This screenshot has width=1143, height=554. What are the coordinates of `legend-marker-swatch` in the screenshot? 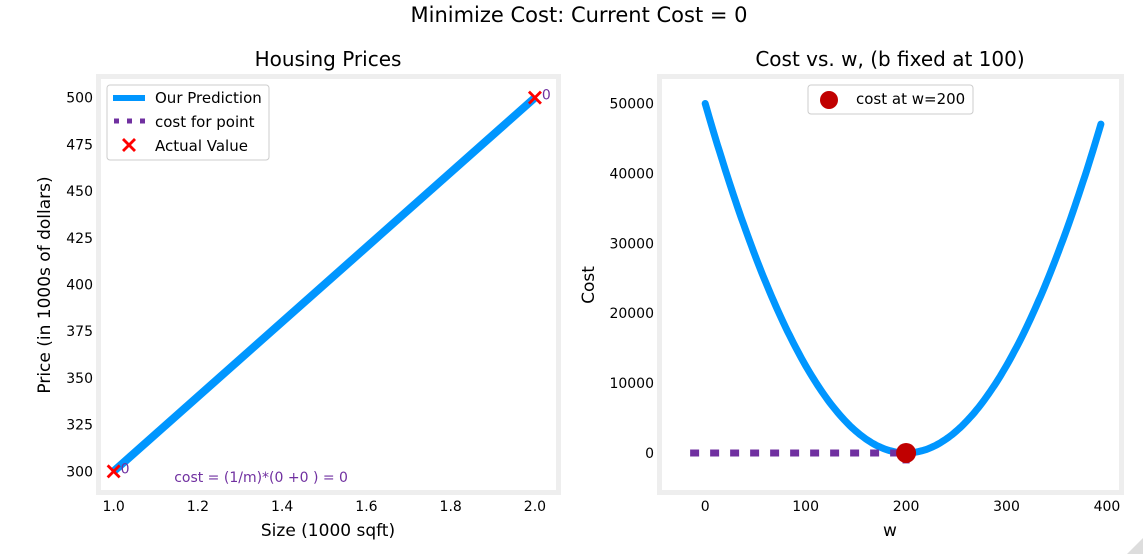 It's located at (829, 100).